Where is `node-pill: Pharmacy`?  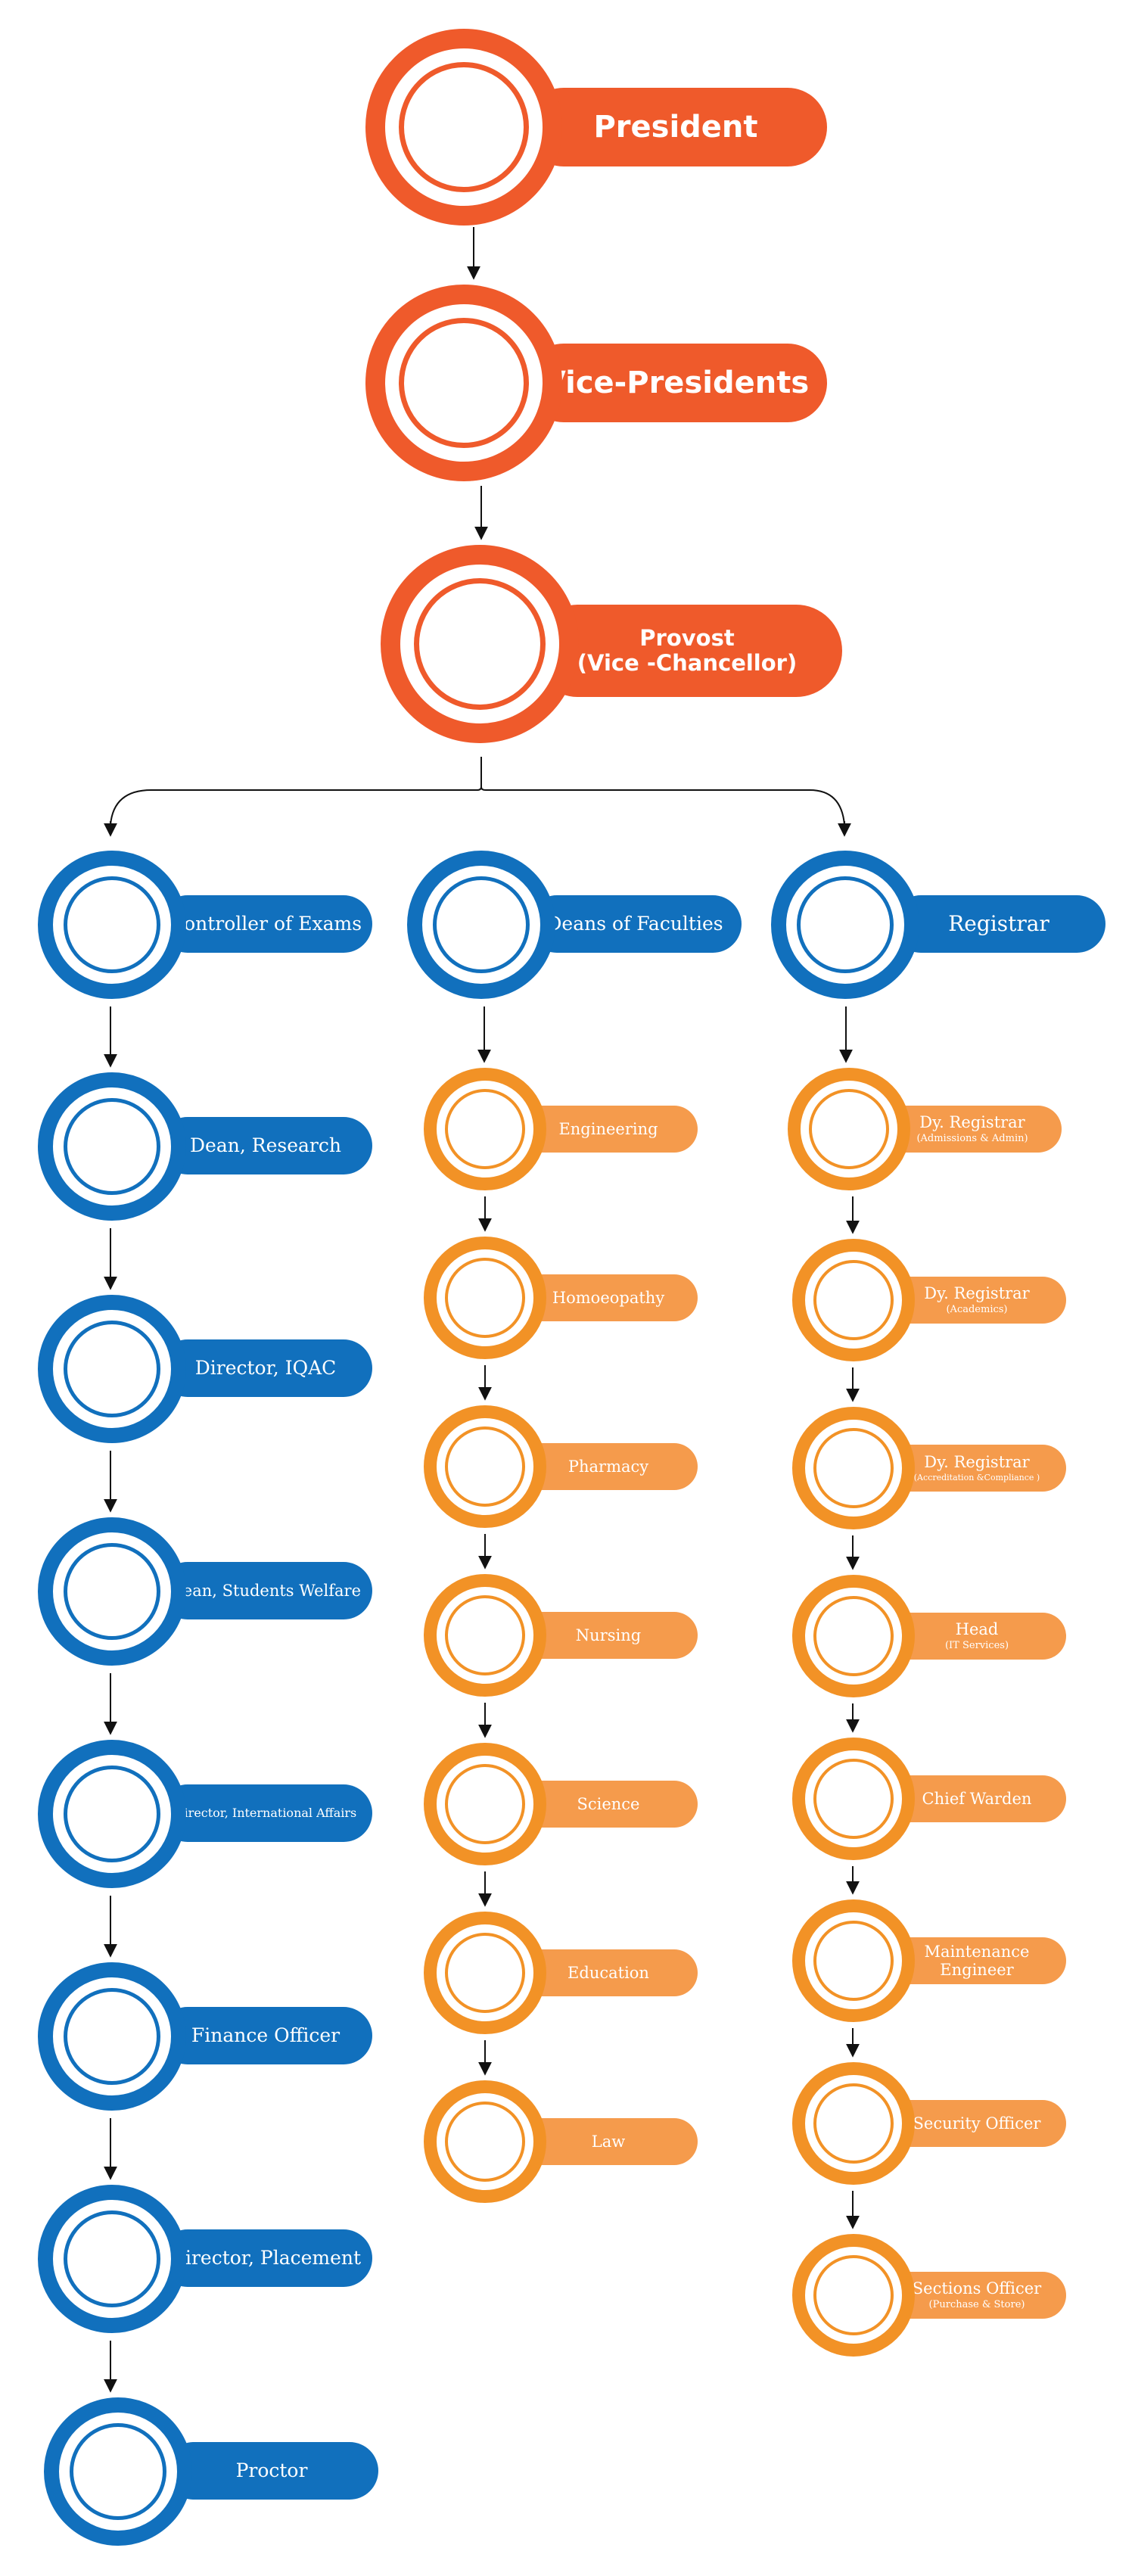 node-pill: Pharmacy is located at coordinates (608, 1466).